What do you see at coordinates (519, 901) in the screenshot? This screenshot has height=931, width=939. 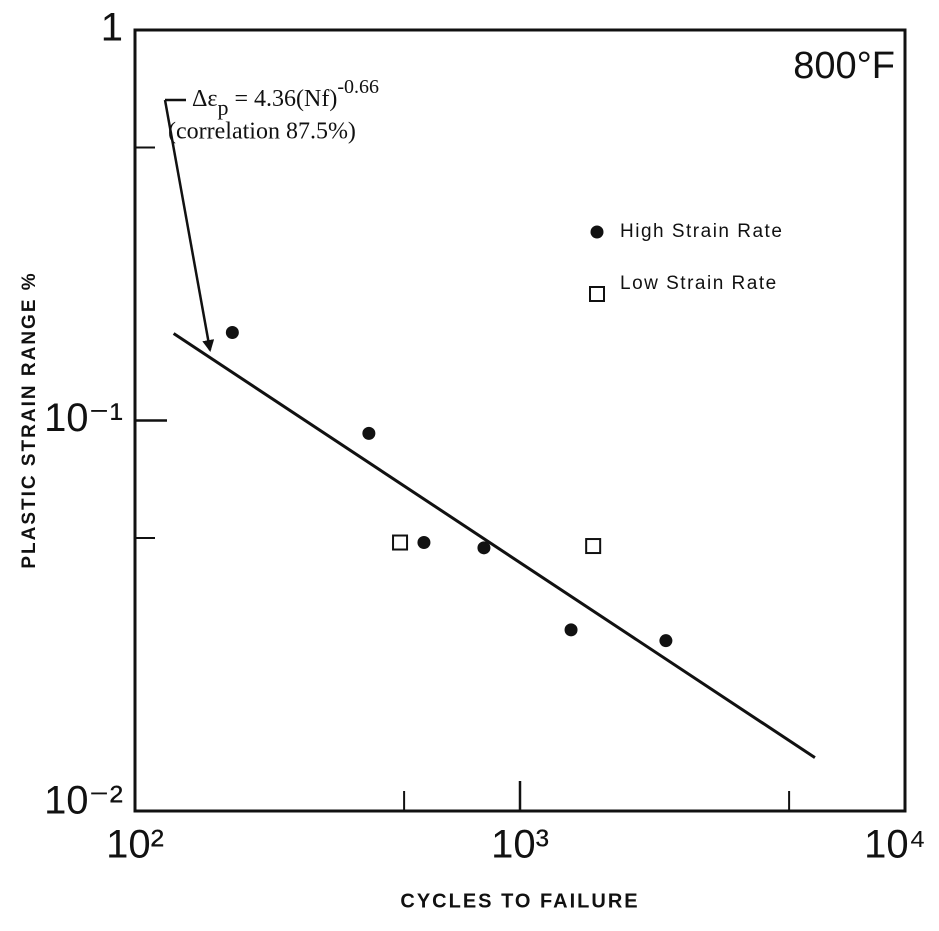 I see `x-axis-label: CYCLES TO FAILURE` at bounding box center [519, 901].